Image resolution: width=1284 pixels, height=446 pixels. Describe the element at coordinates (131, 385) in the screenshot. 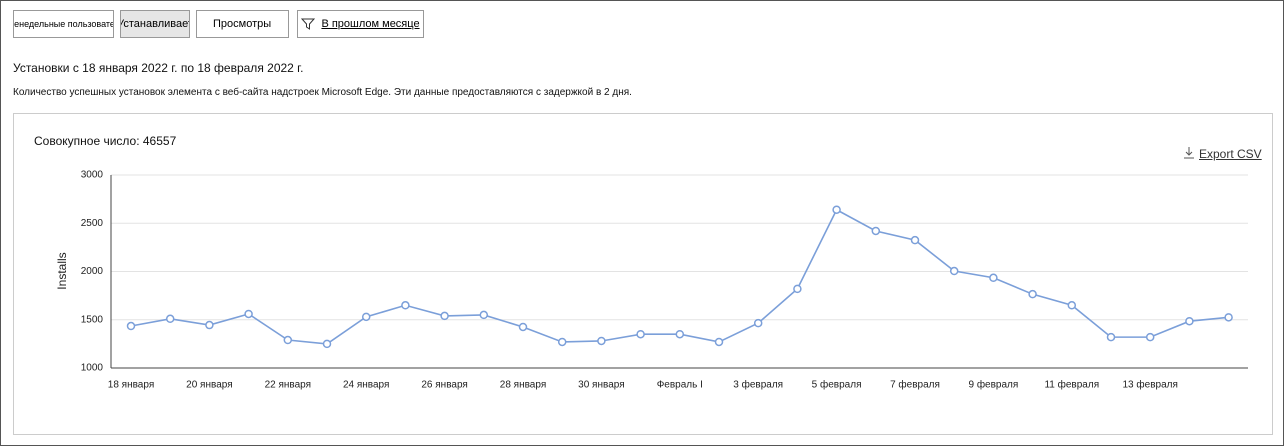

I see `x-tick-label: 18 января` at that location.